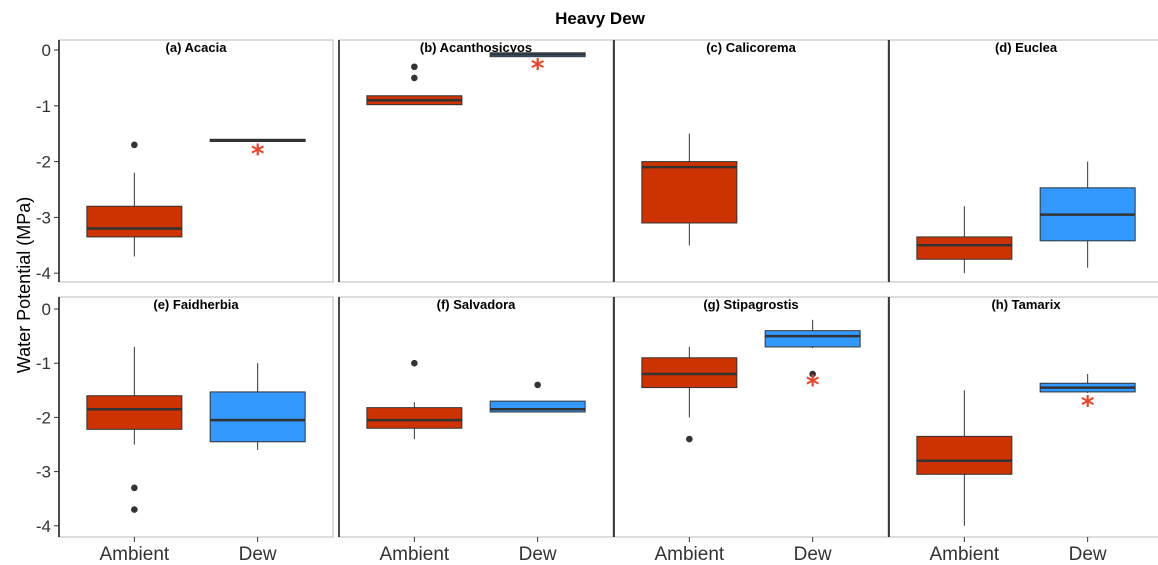 This screenshot has width=1158, height=565. What do you see at coordinates (24, 285) in the screenshot?
I see `y-axis-label: Water Potential (MPa)` at bounding box center [24, 285].